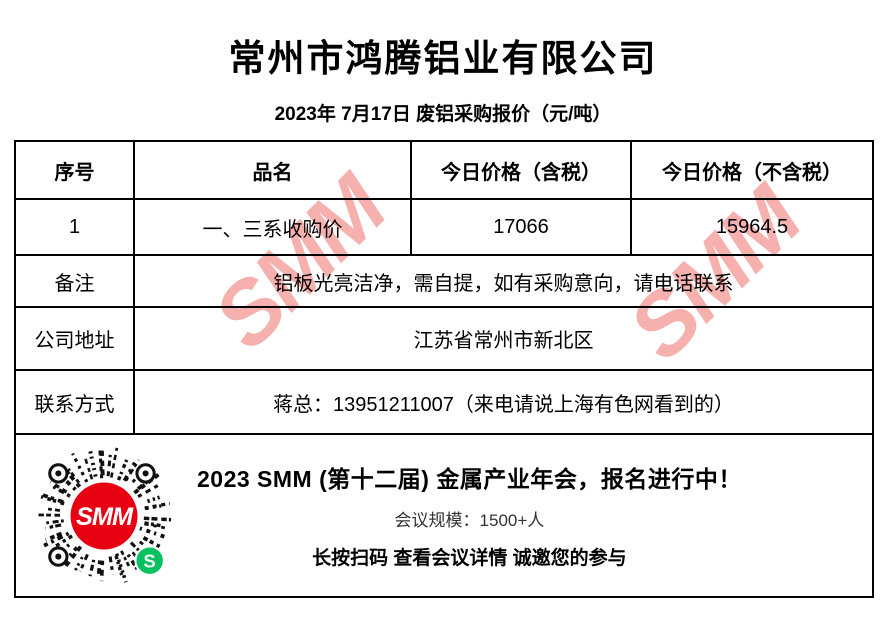 The image size is (886, 628). I want to click on contact-label: 联系方式, so click(74, 402).